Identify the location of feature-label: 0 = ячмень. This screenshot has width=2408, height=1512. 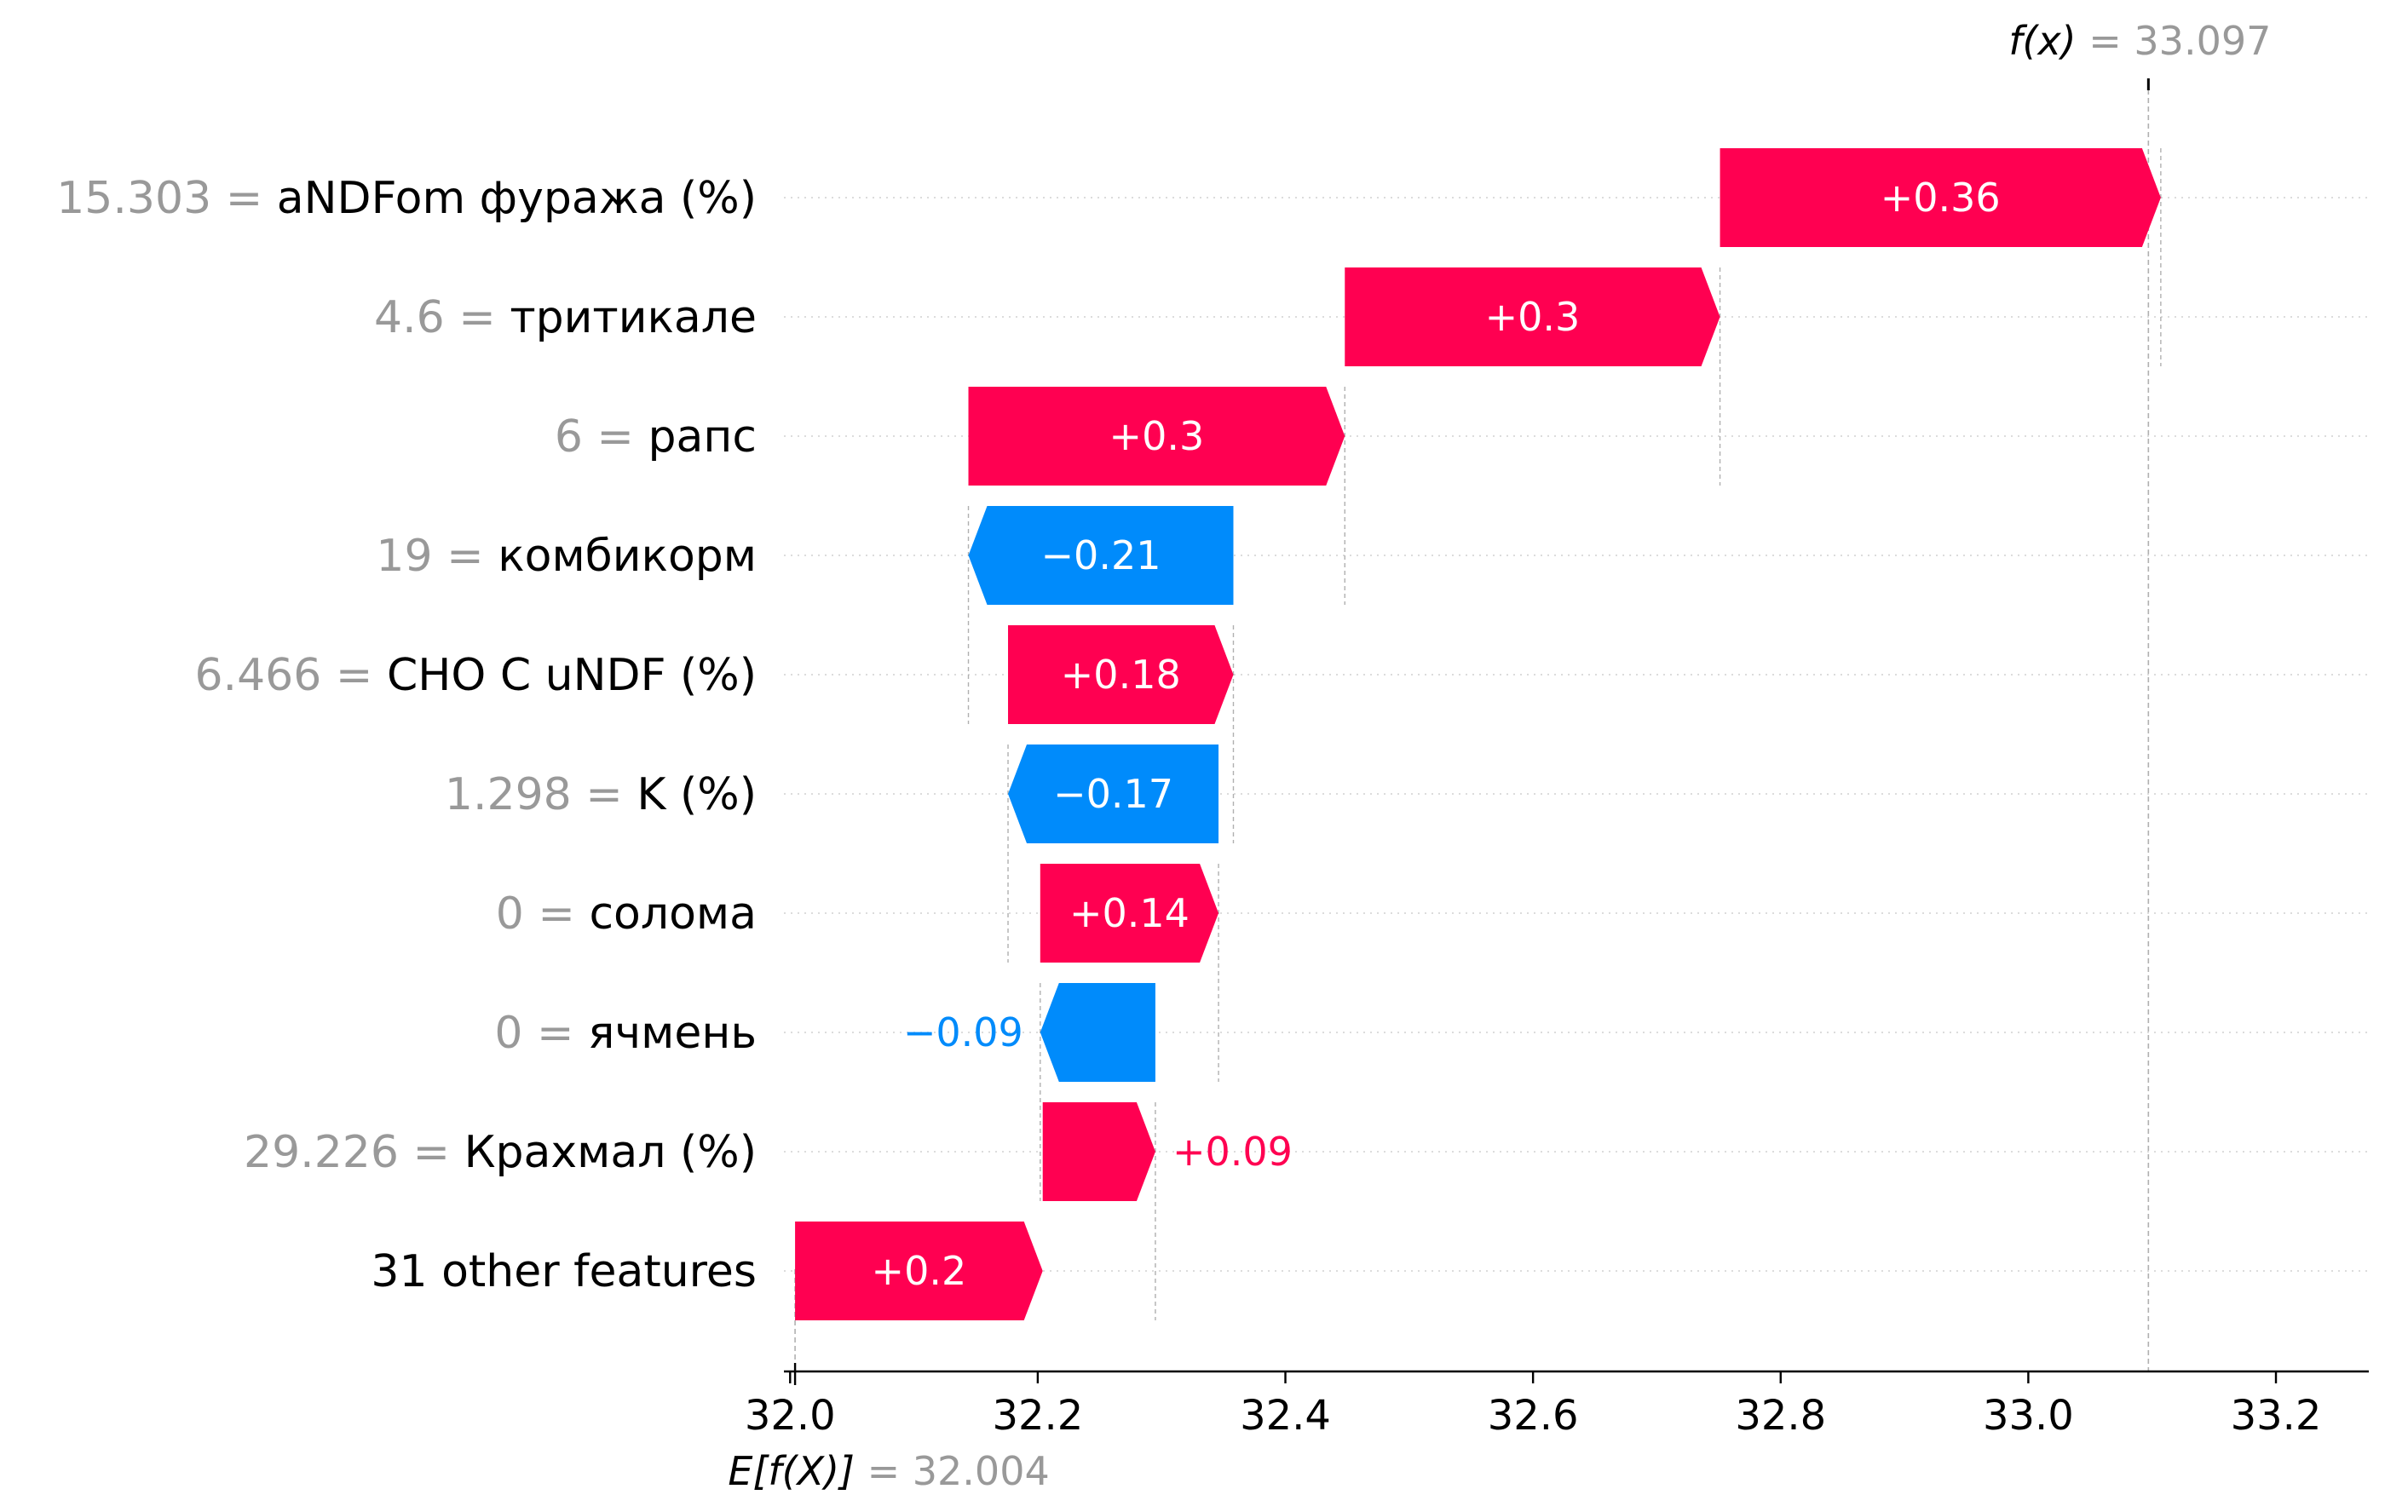
(625, 1033).